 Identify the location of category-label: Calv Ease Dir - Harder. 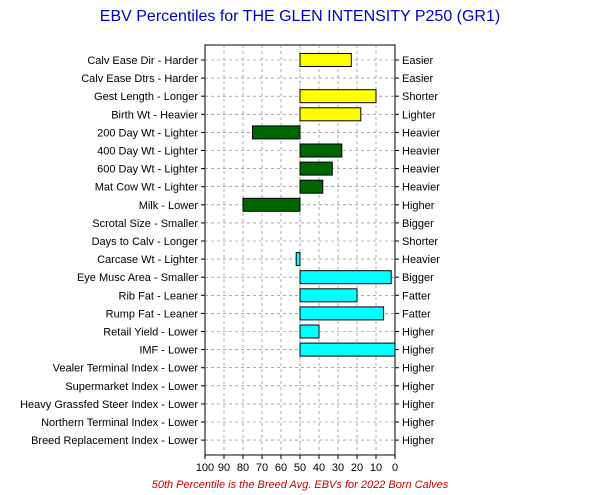
(142, 61).